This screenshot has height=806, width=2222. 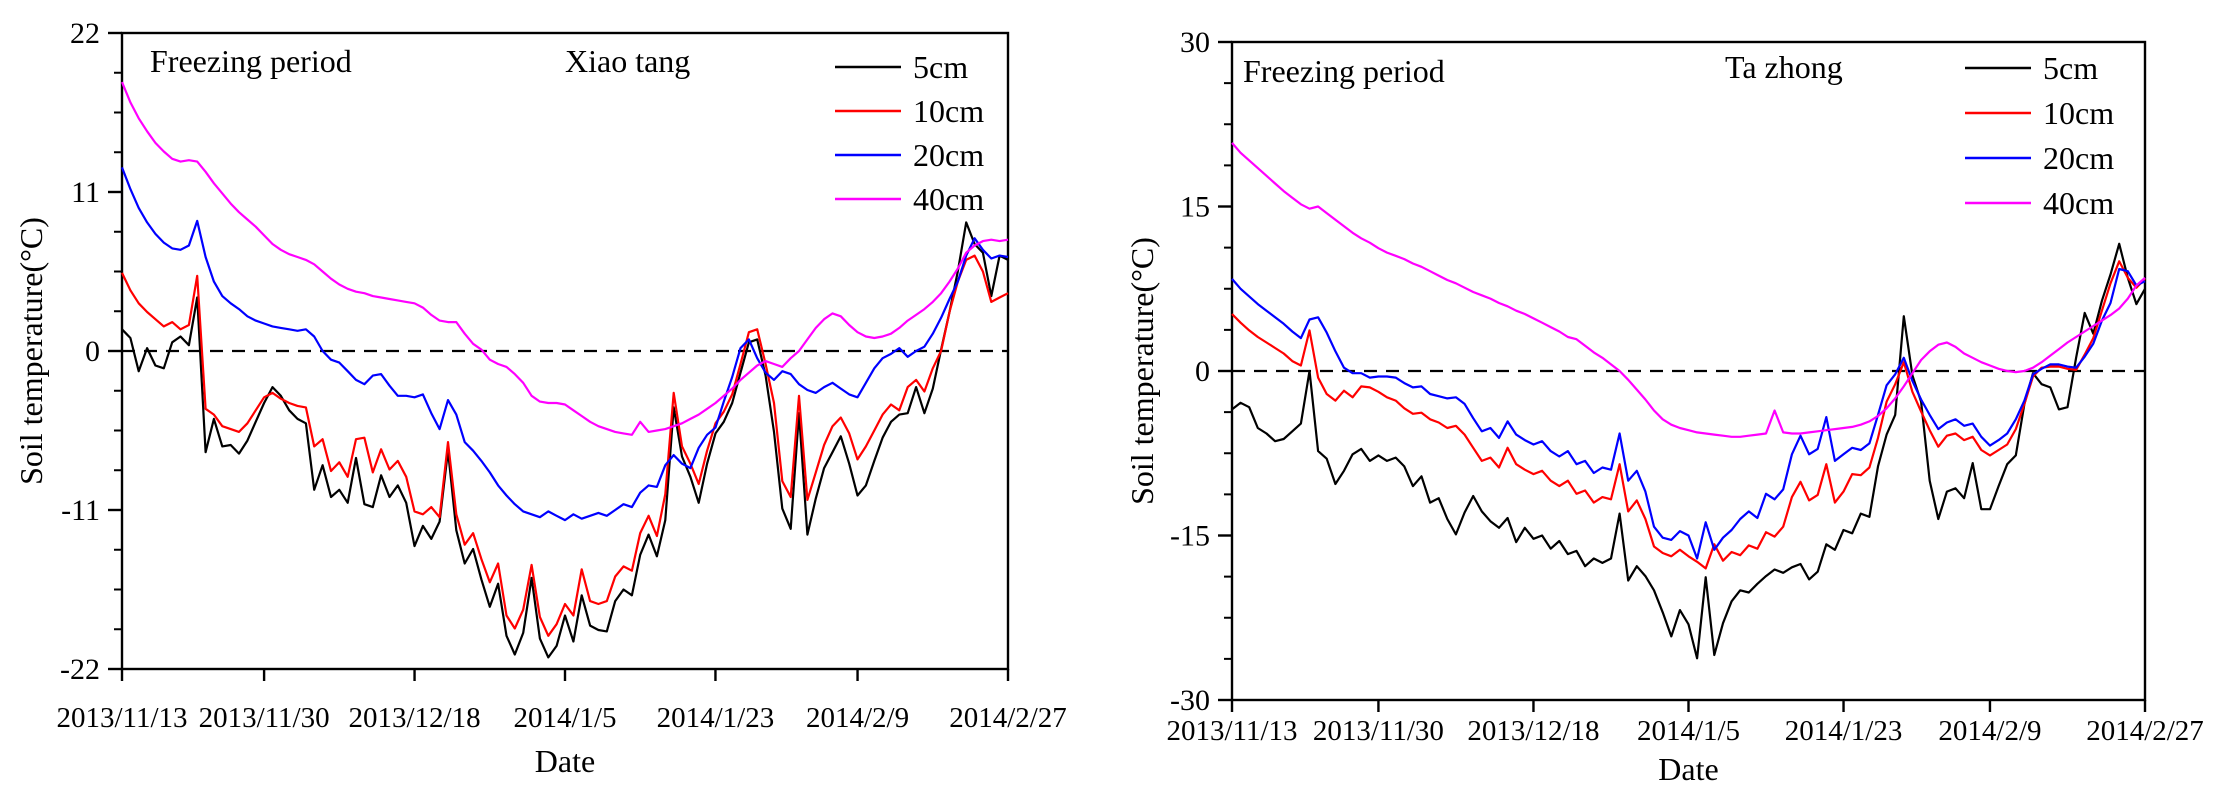 I want to click on chart-title: Xiao tang, so click(x=627, y=61).